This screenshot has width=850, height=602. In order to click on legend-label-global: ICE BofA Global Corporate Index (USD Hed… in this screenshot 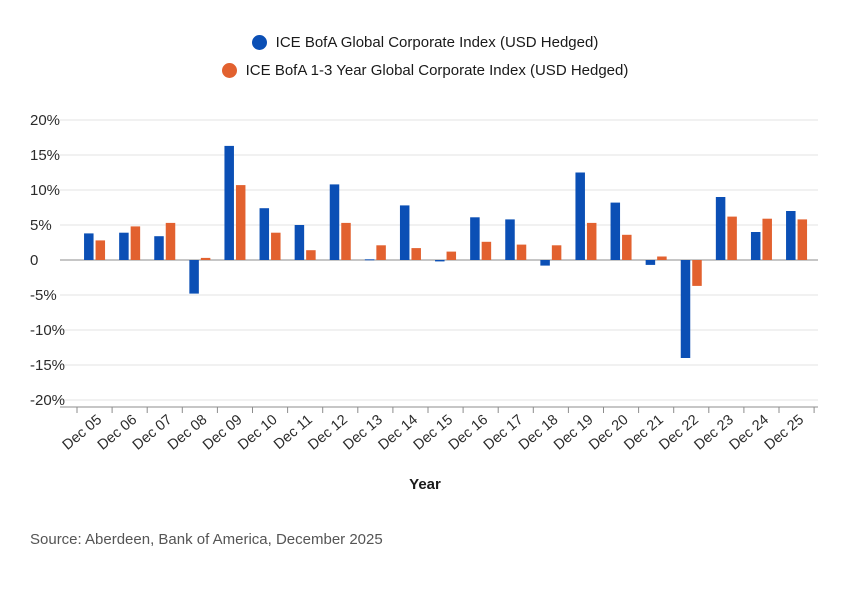, I will do `click(437, 42)`.